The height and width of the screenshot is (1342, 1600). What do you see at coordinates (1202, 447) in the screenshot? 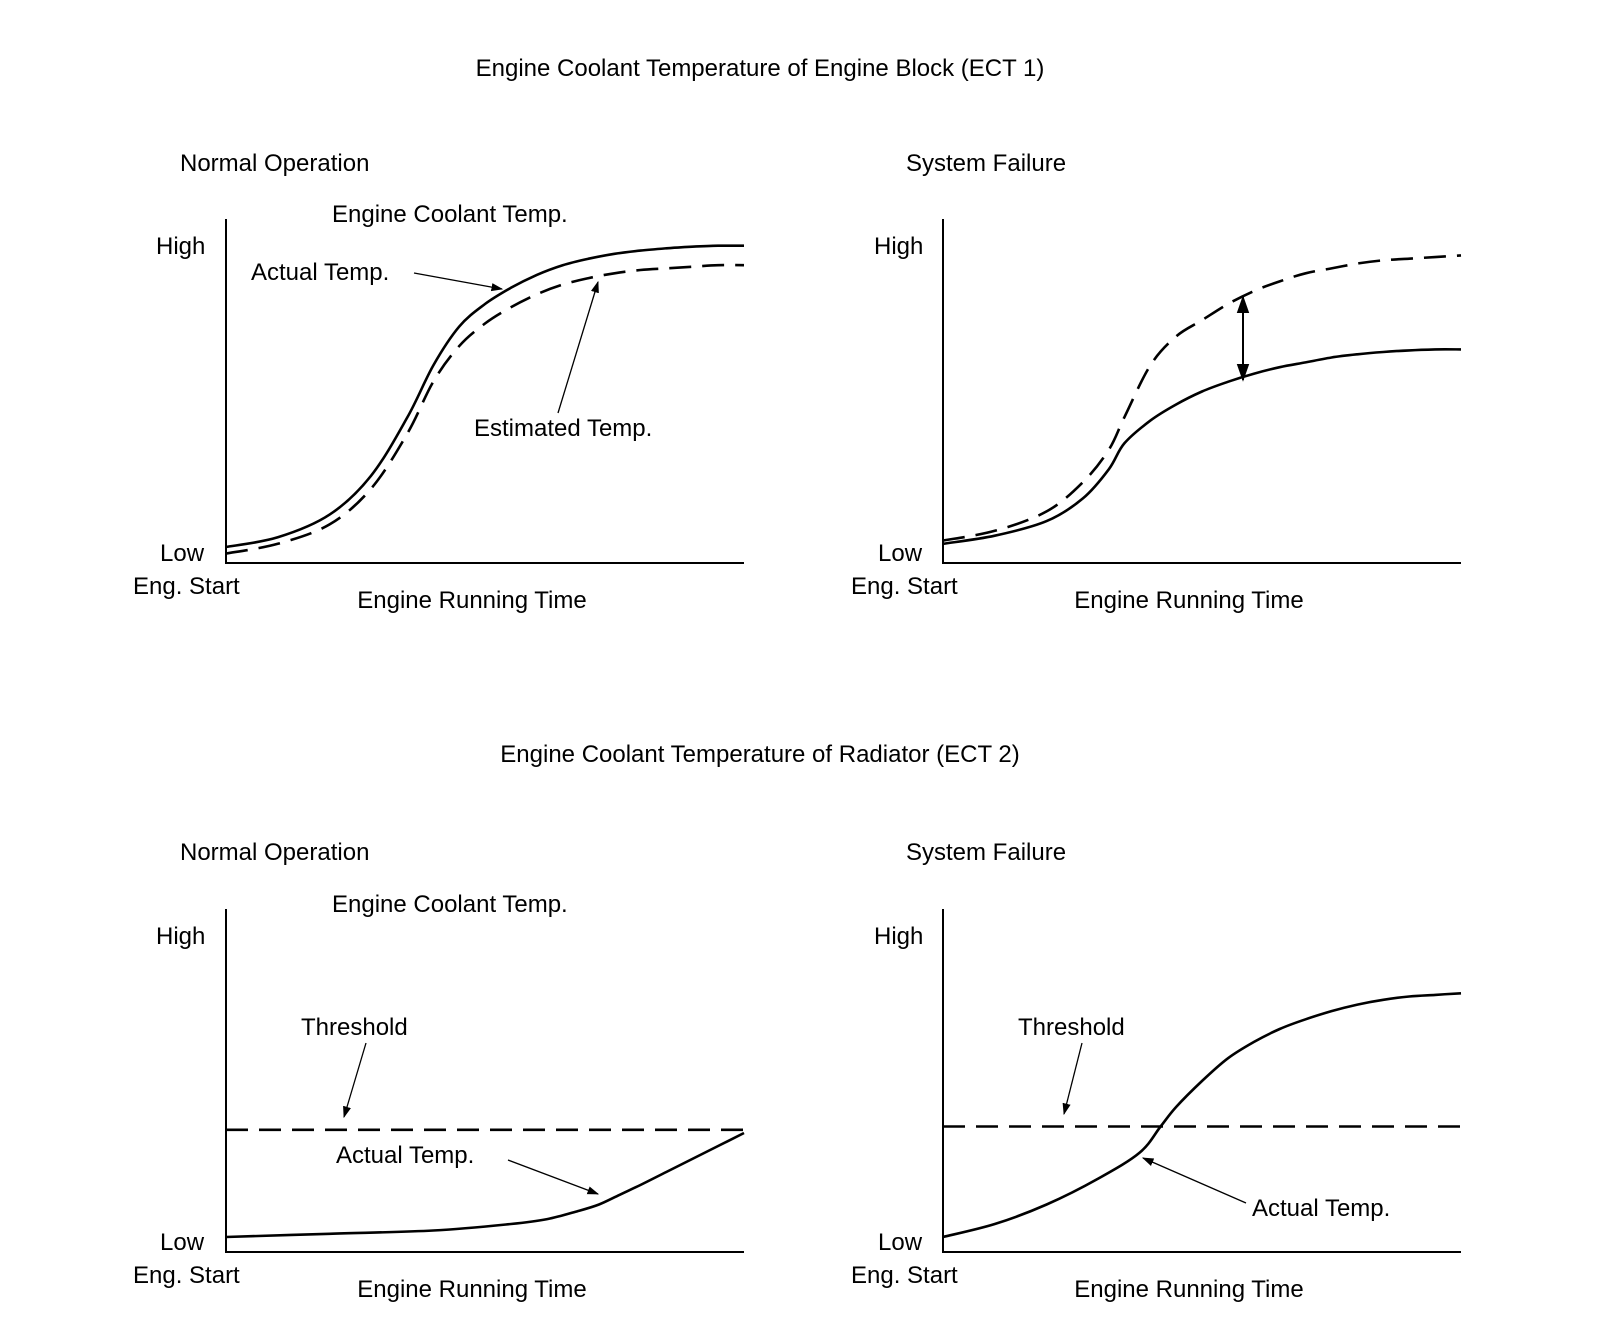
I see `series-line-solid-curve` at bounding box center [1202, 447].